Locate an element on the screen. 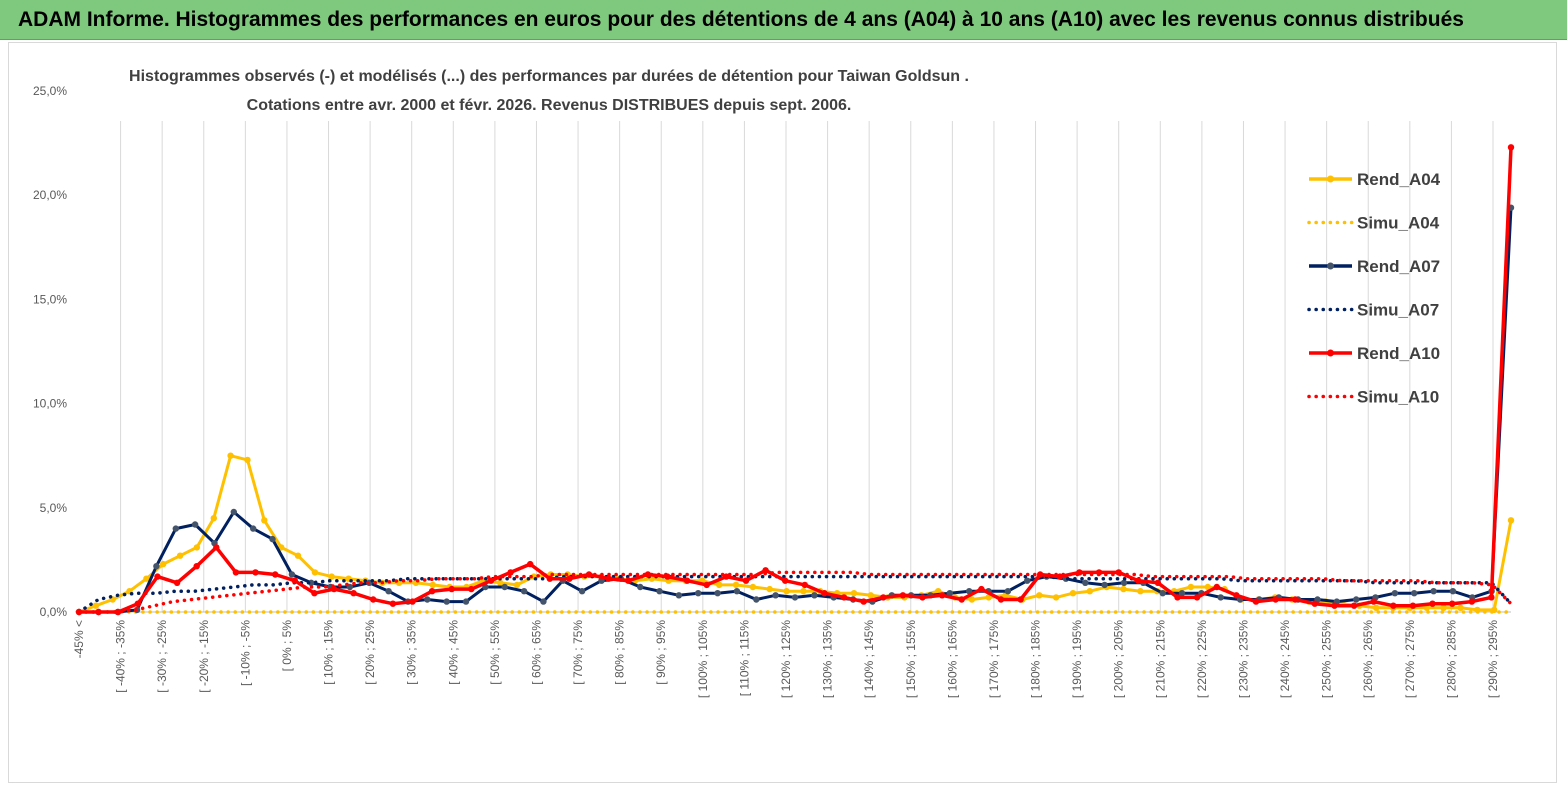 This screenshot has height=791, width=1567. x-tick-label: [ -10% ; -5% is located at coordinates (245, 653).